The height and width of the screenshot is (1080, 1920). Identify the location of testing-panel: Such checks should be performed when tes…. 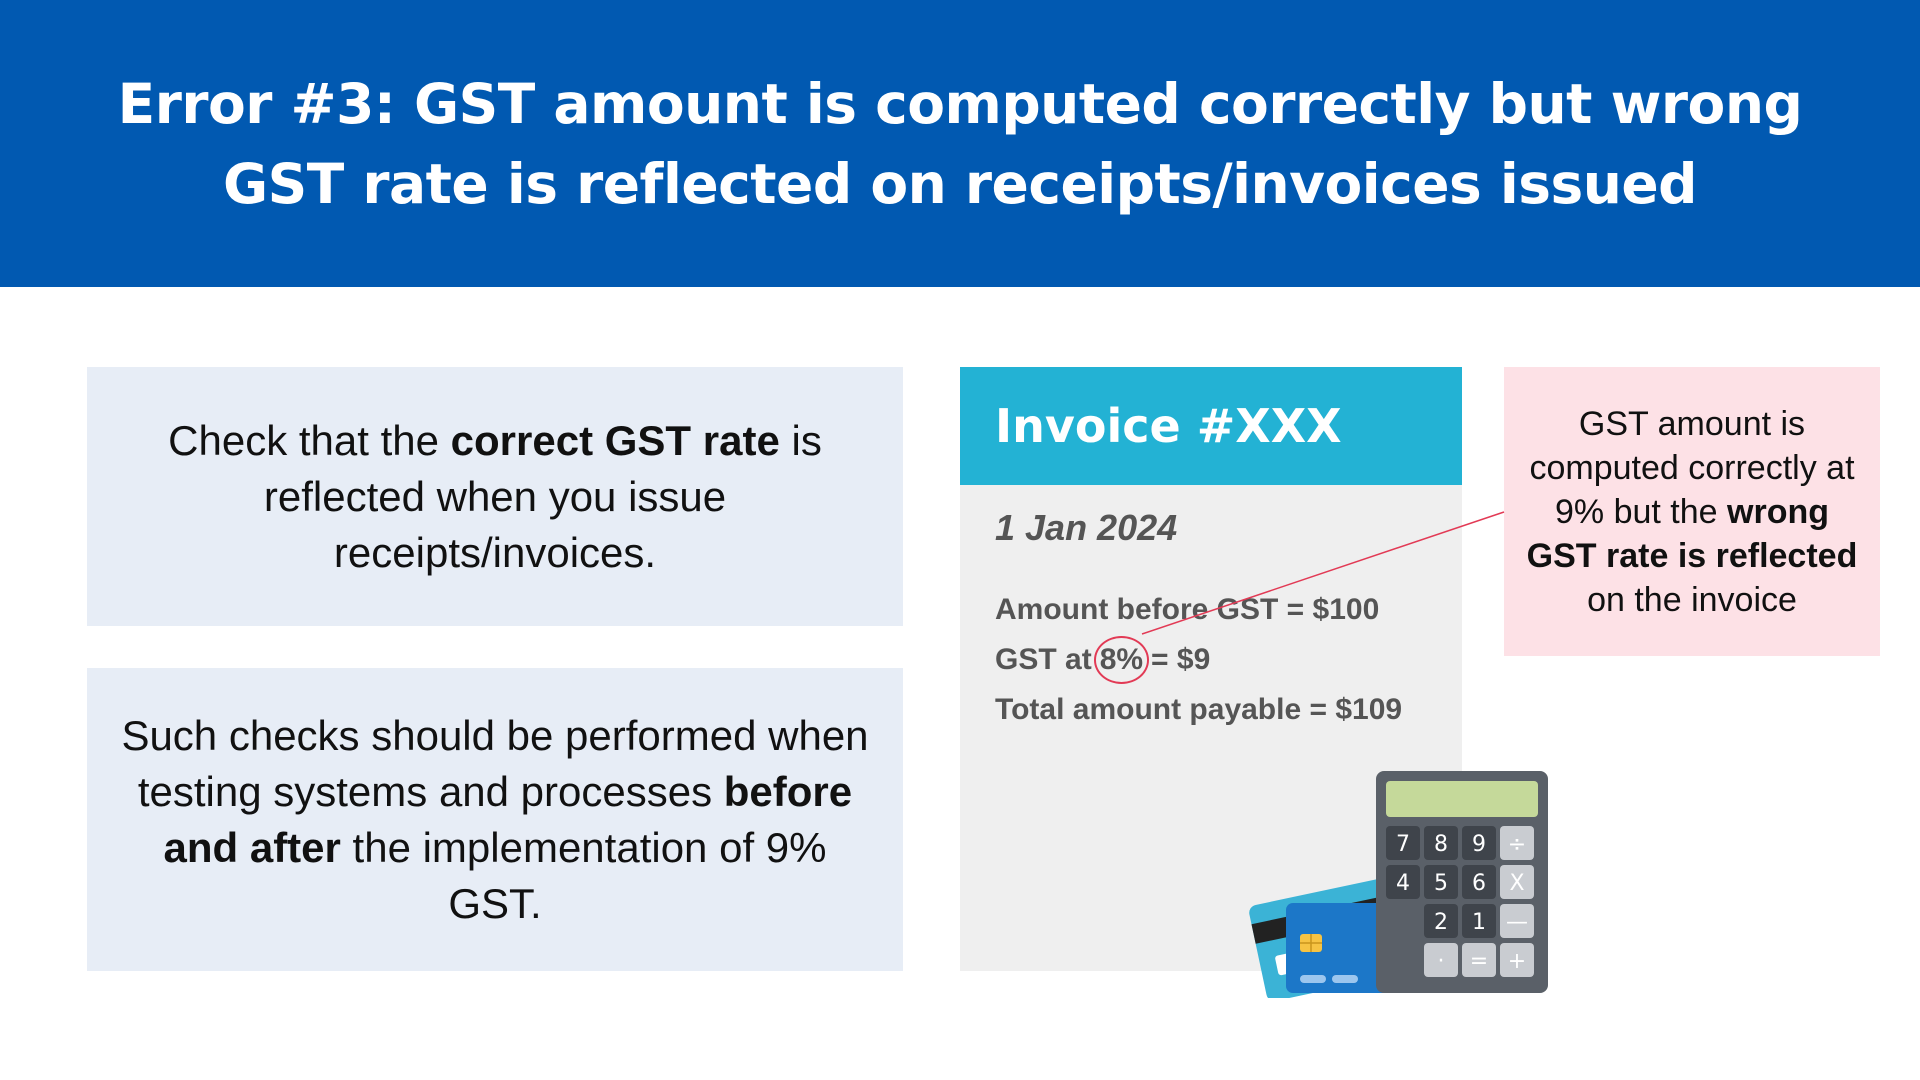
(495, 819).